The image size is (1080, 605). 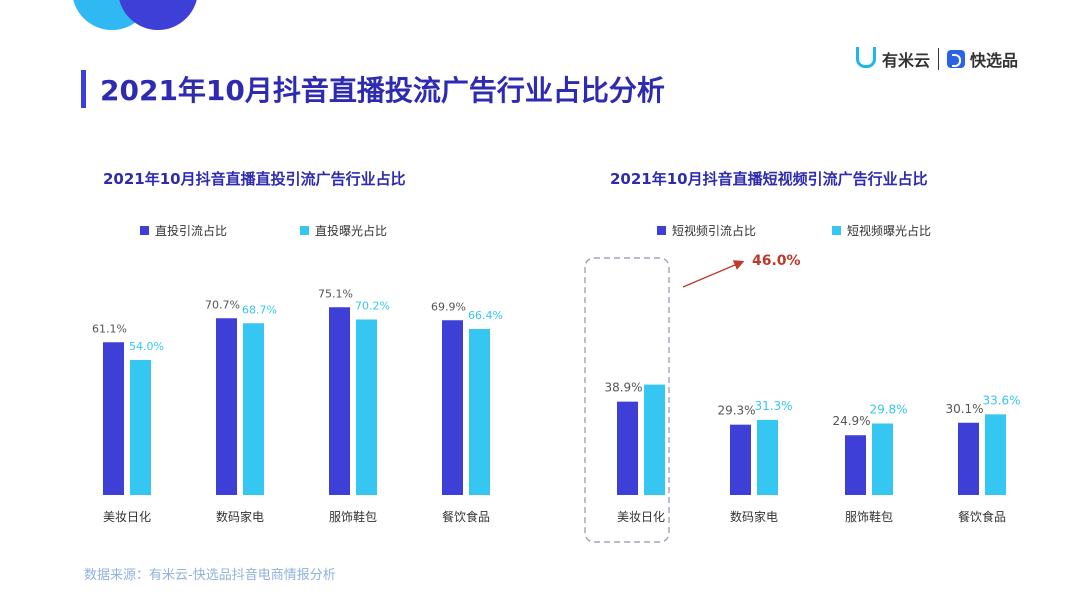 What do you see at coordinates (888, 409) in the screenshot?
I see `data-label: 29.8%` at bounding box center [888, 409].